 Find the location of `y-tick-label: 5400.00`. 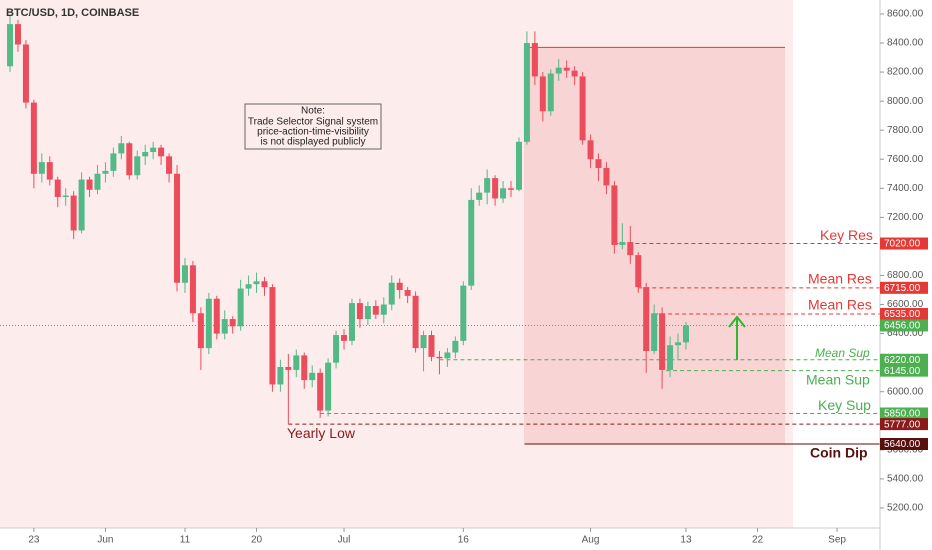

y-tick-label: 5400.00 is located at coordinates (905, 479).